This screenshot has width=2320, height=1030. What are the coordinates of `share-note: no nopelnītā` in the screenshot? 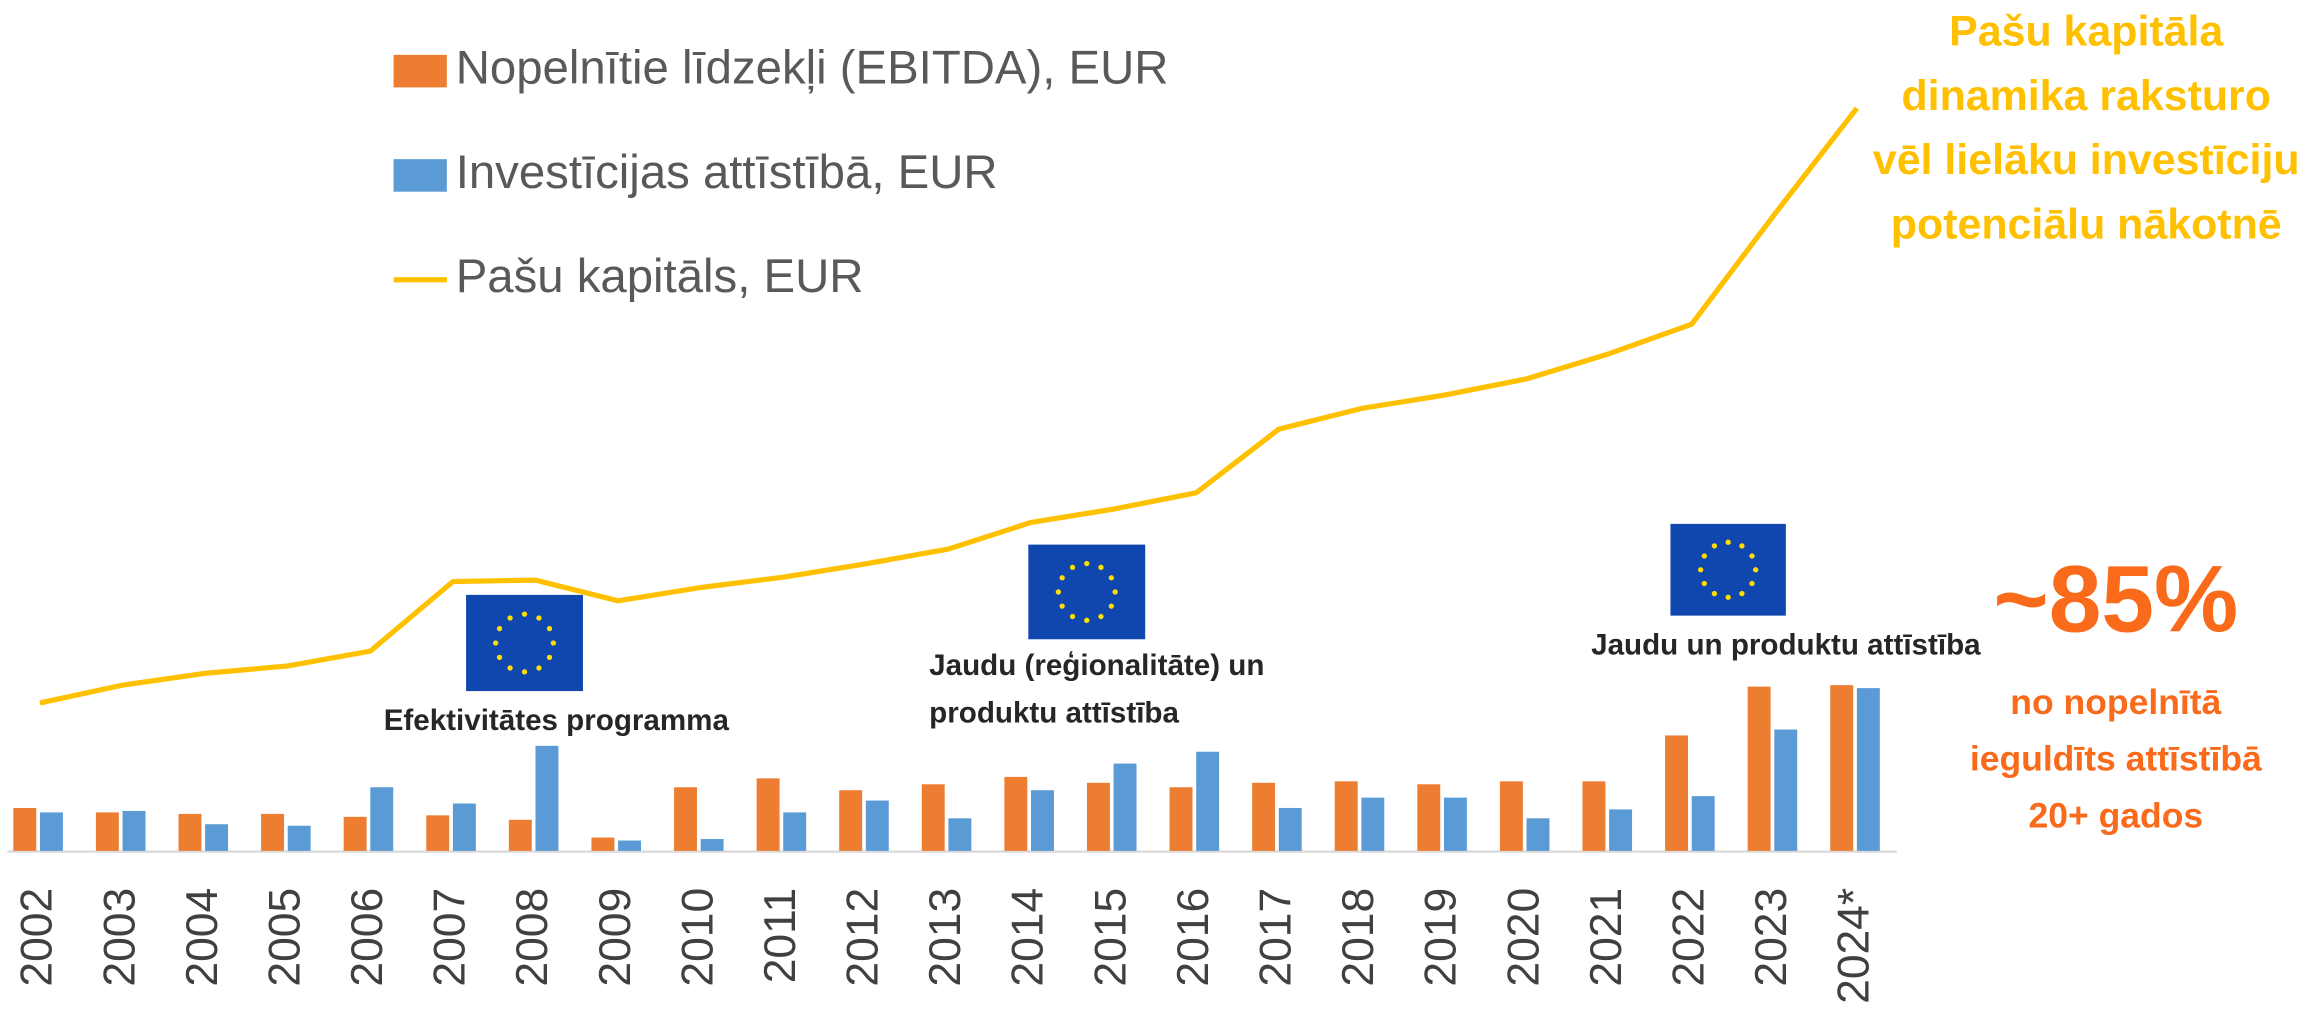 It's located at (2115, 702).